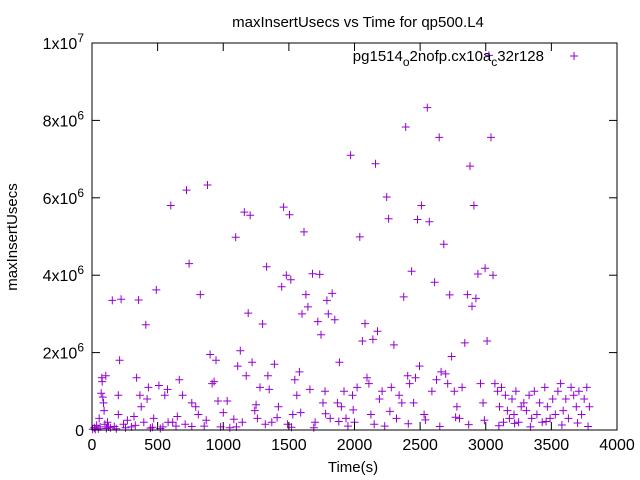 The height and width of the screenshot is (480, 640). Describe the element at coordinates (552, 445) in the screenshot. I see `x-tick-label: 3500` at that location.